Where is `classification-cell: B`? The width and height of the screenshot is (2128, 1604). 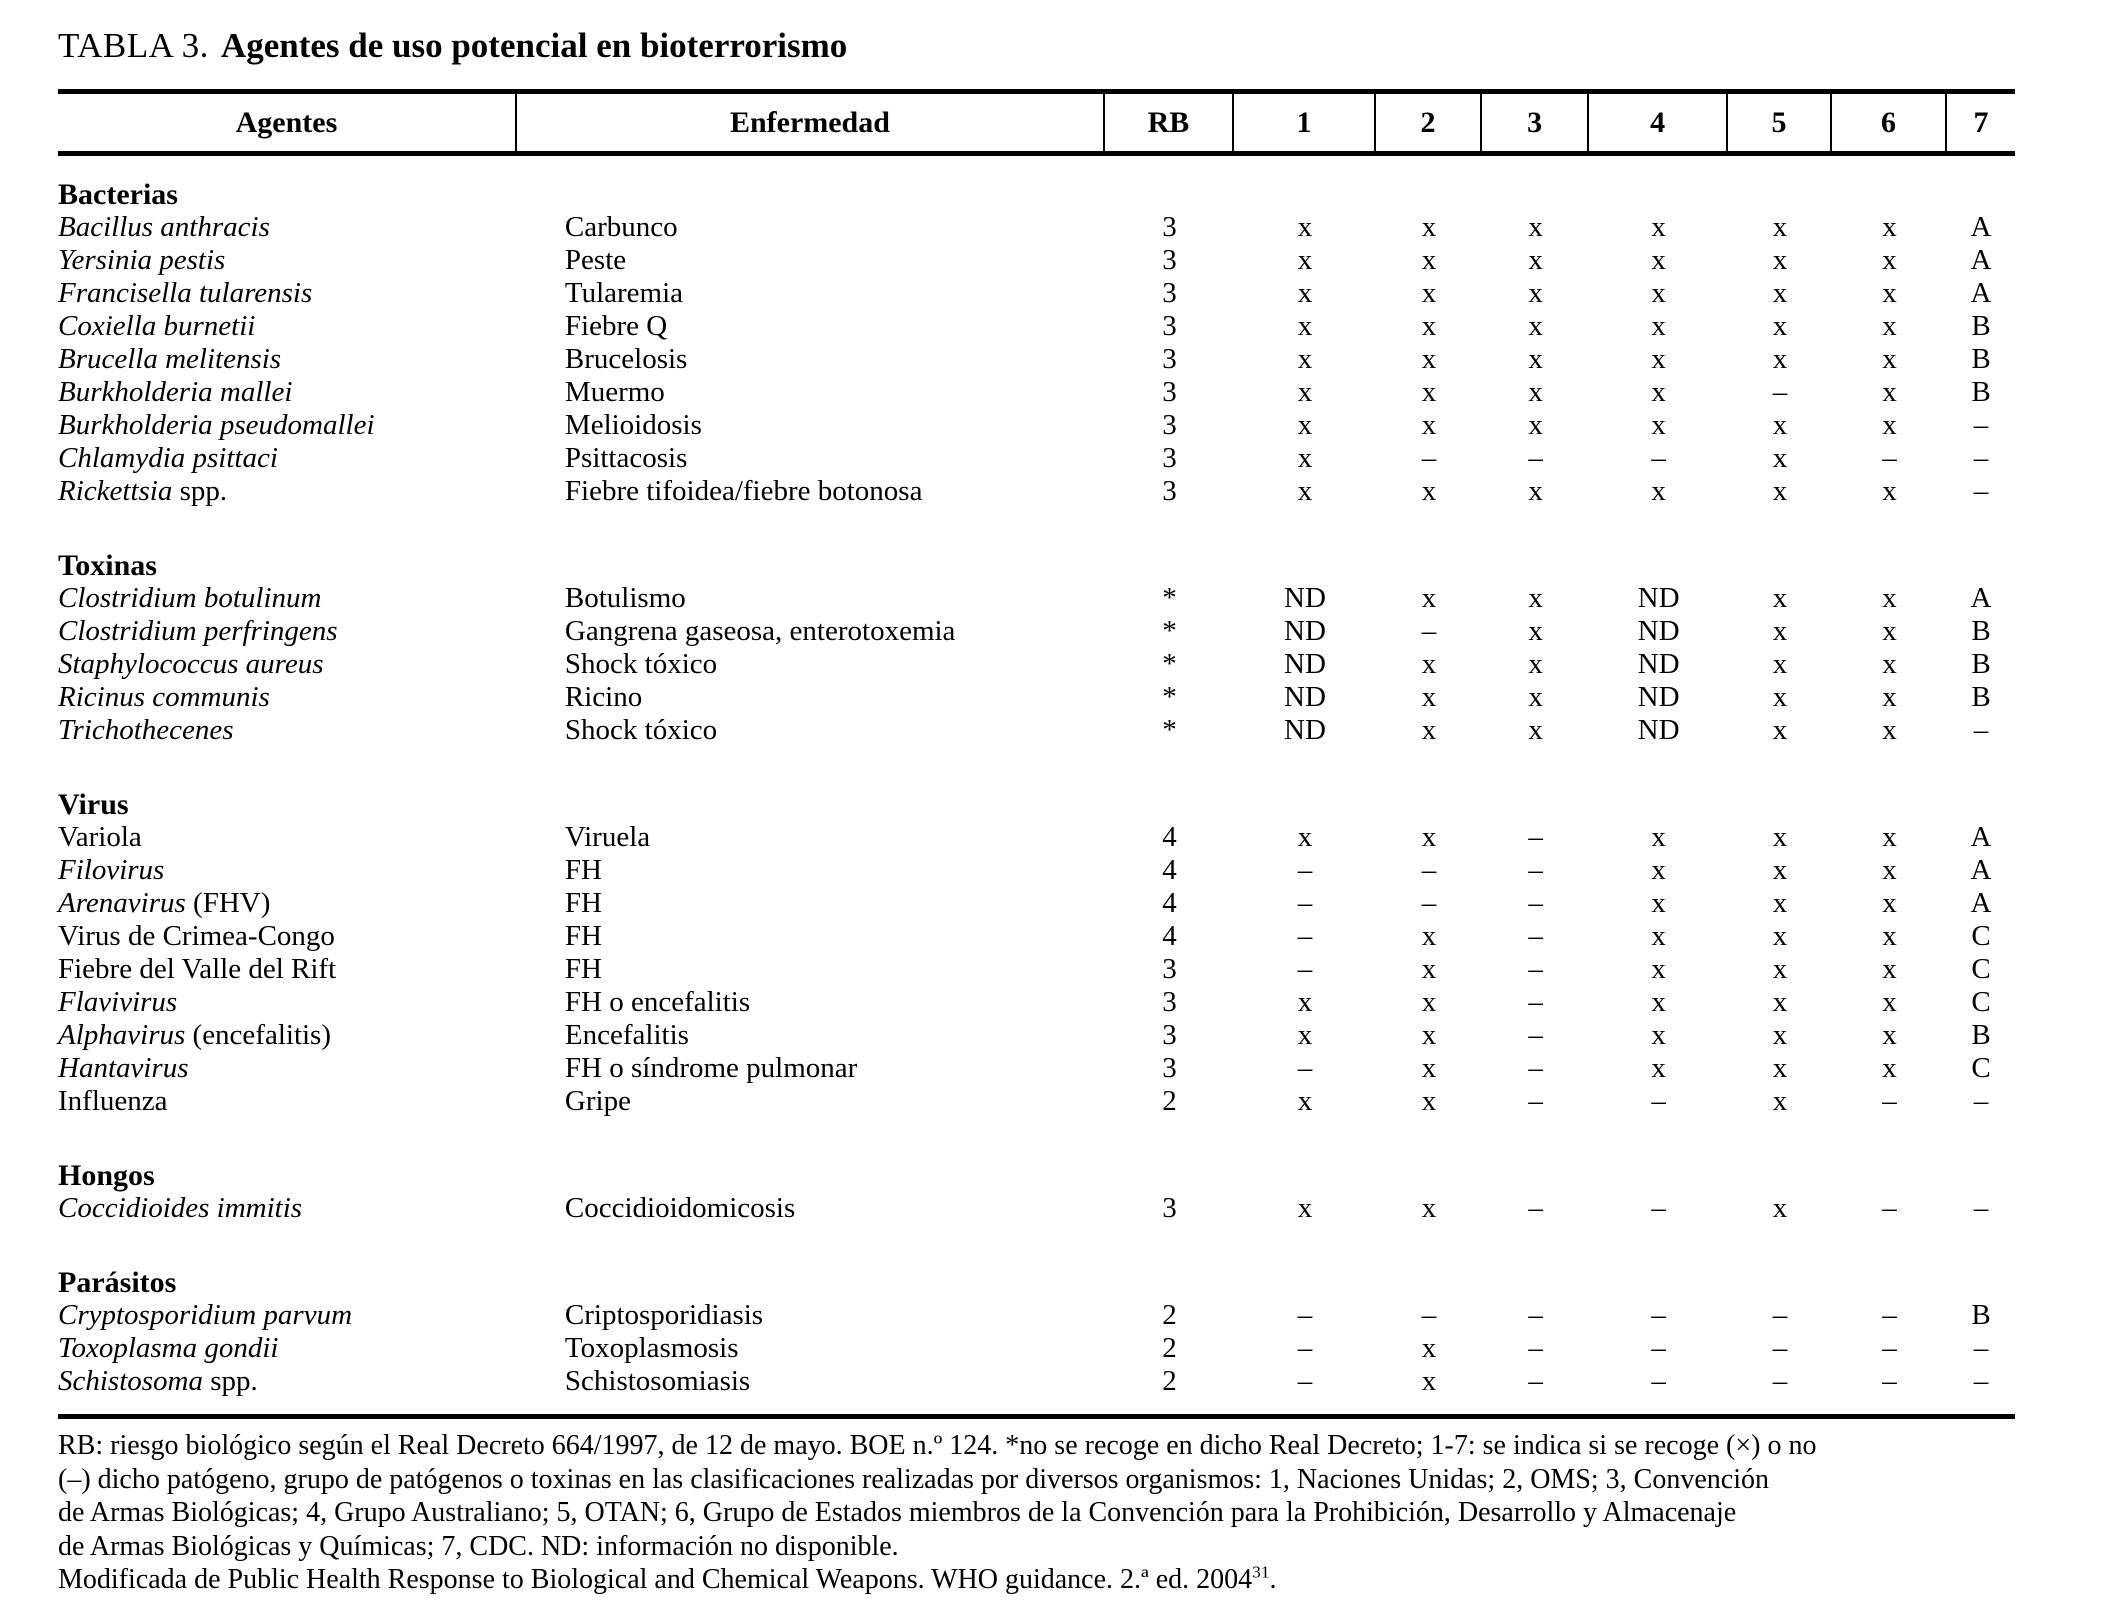
classification-cell: B is located at coordinates (1981, 326).